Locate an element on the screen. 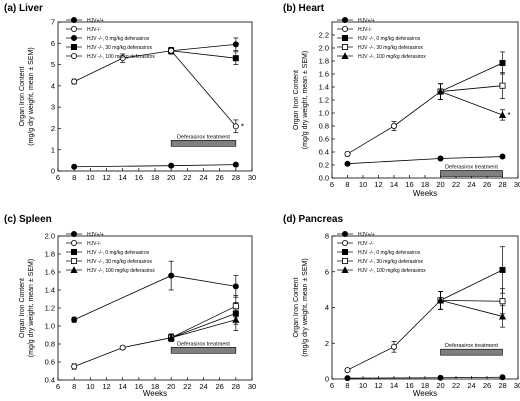 This screenshot has height=401, width=520. y-tick-label: 4 is located at coordinates (53, 85).